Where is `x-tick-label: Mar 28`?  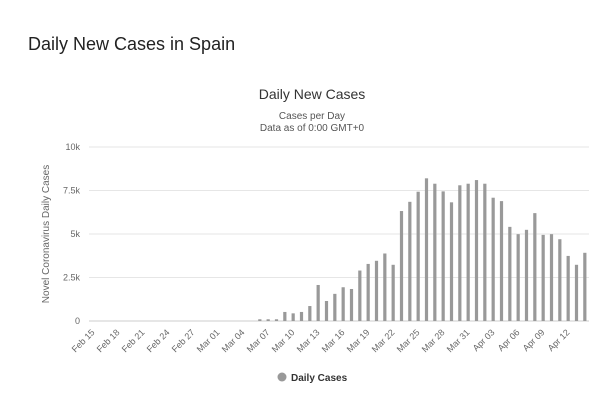 x-tick-label: Mar 28 is located at coordinates (433, 340).